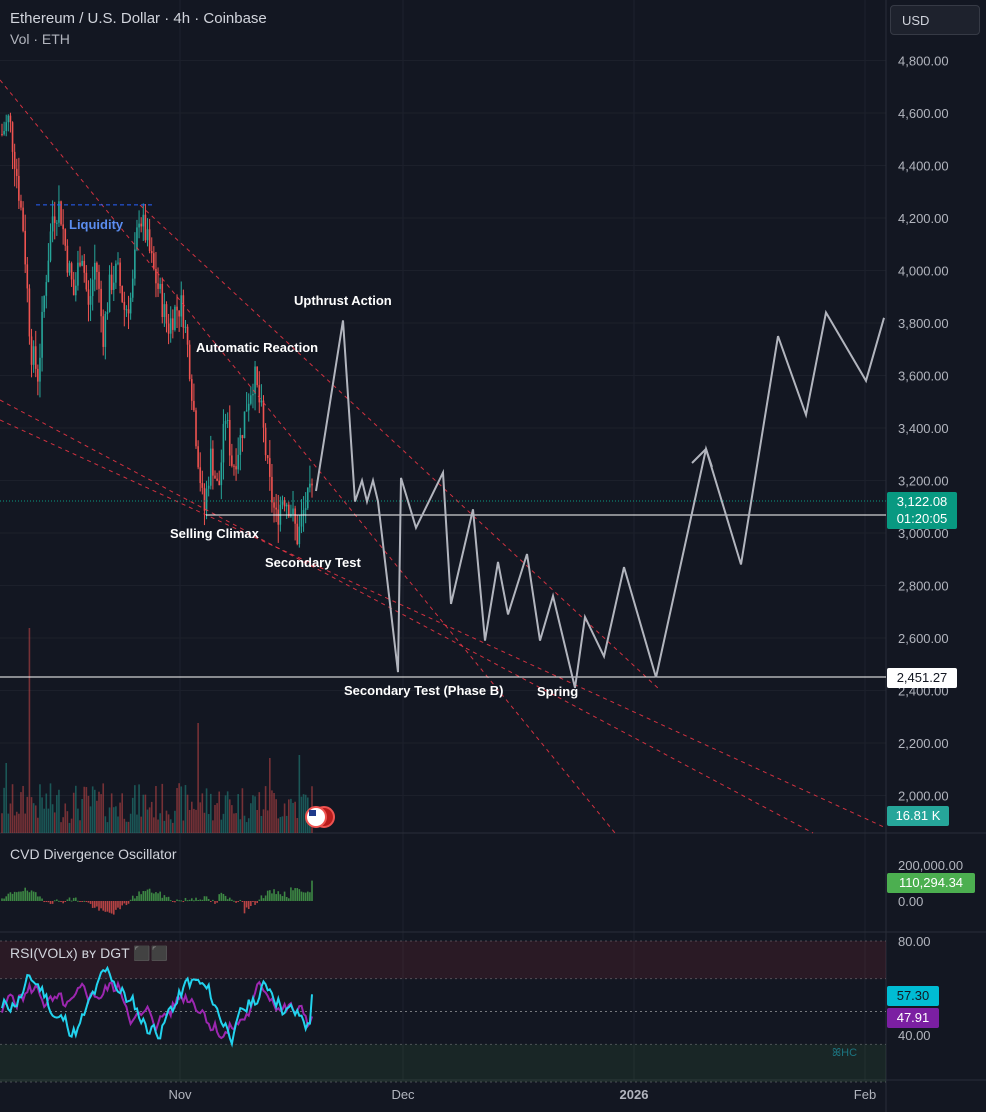 Image resolution: width=986 pixels, height=1112 pixels. I want to click on rsi-axis-label: 80.00, so click(914, 941).